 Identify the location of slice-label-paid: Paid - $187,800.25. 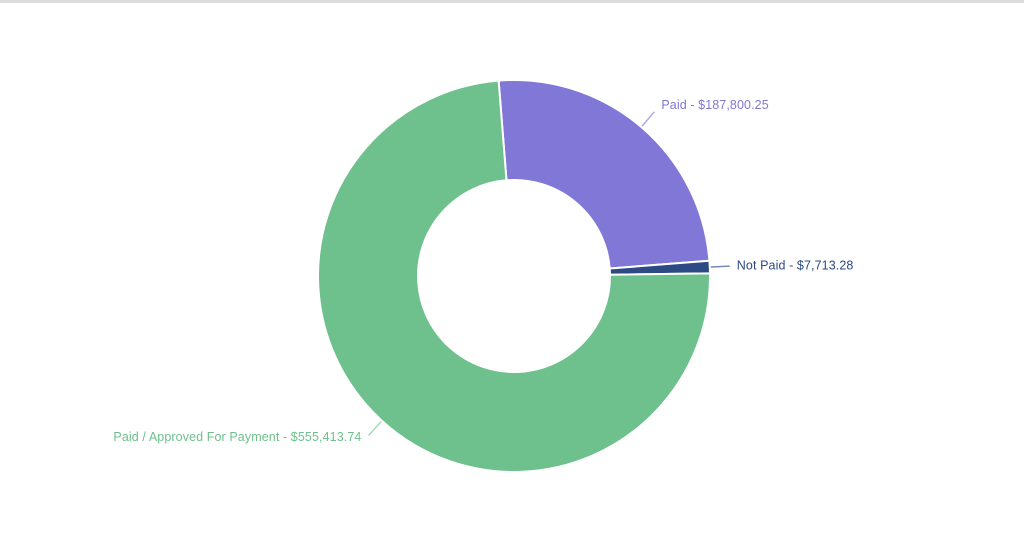
(714, 105).